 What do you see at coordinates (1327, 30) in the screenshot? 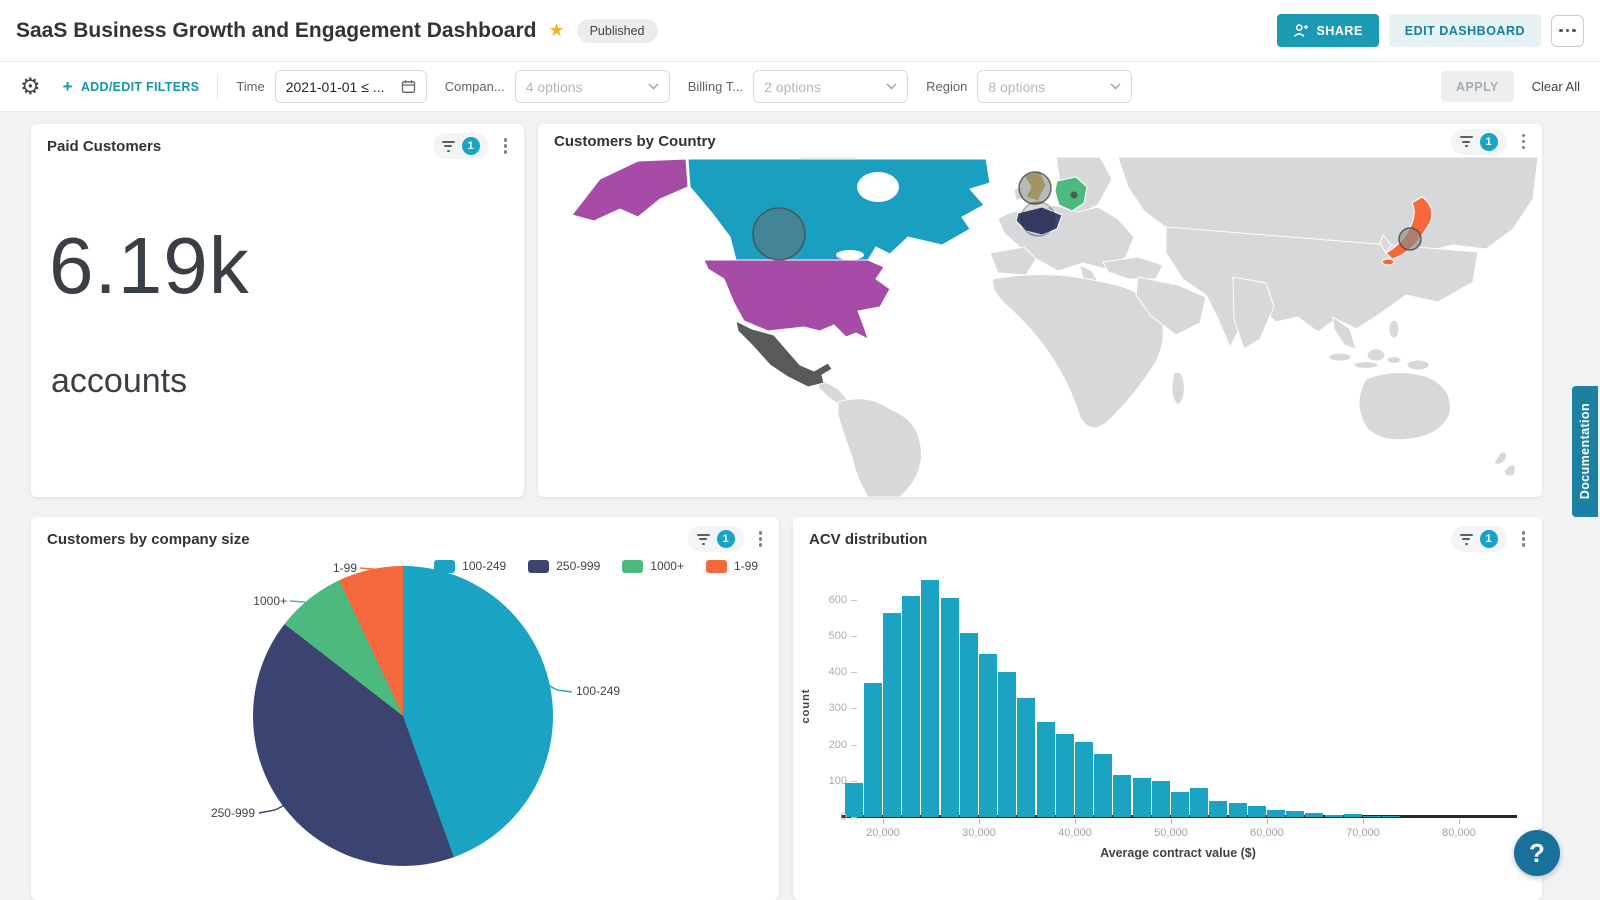
I see `share-button: SHARE` at bounding box center [1327, 30].